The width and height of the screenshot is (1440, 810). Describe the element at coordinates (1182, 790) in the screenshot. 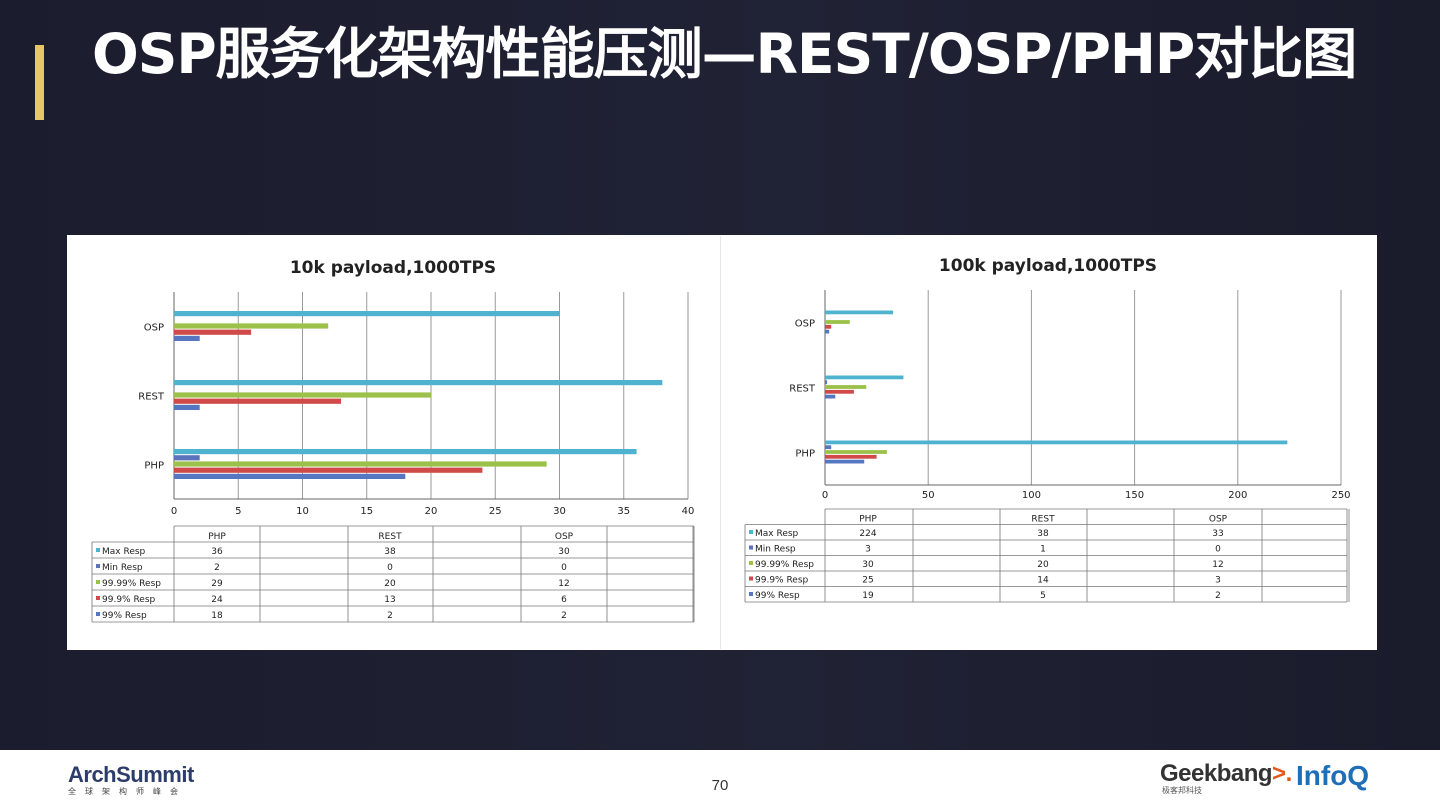

I see `geekbang-logo-subtext: 极客邦科技` at that location.